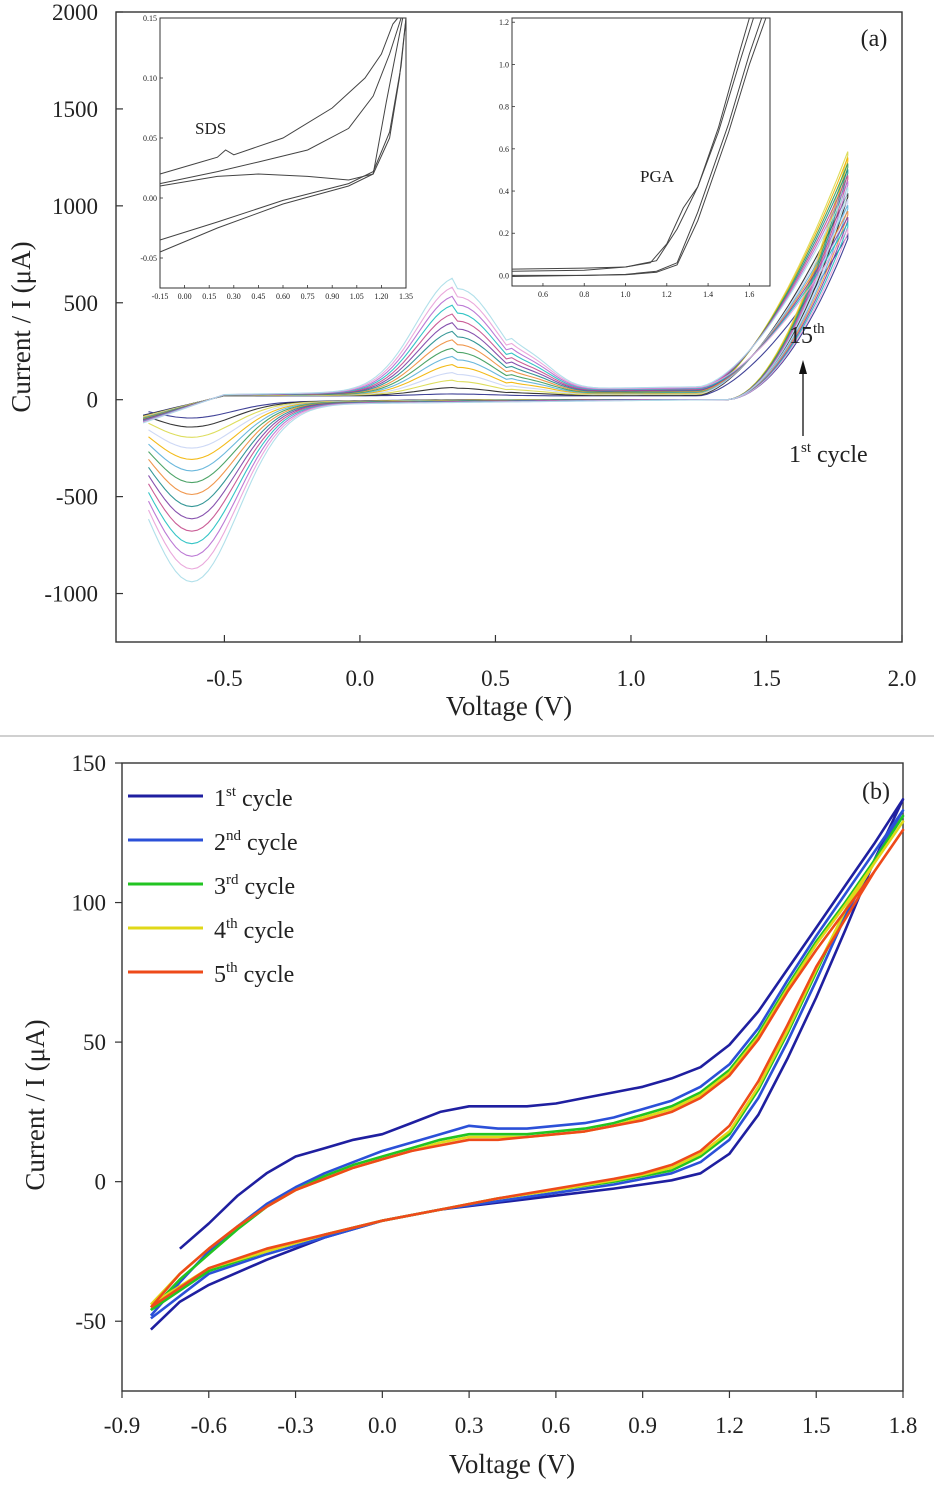  What do you see at coordinates (803, 367) in the screenshot?
I see `cycle-arrow-head` at bounding box center [803, 367].